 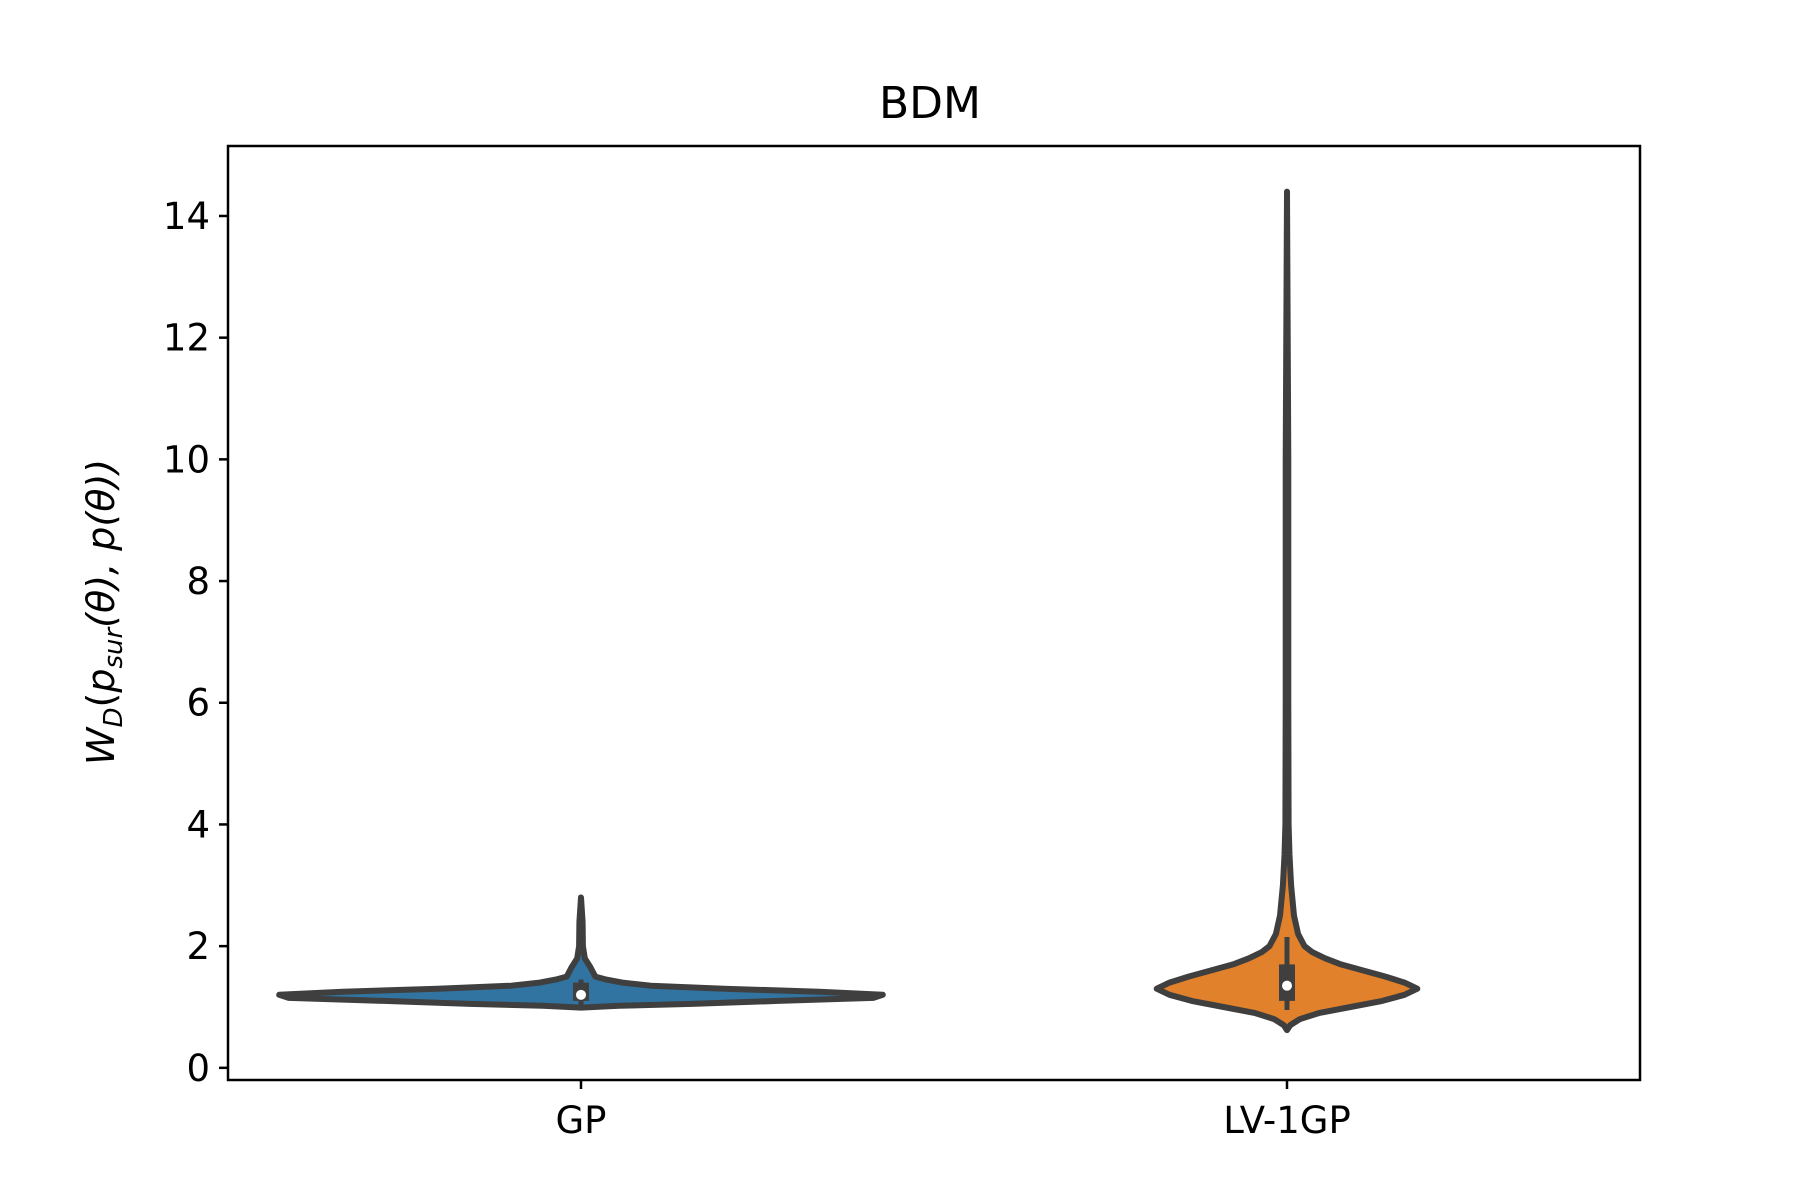 I want to click on violin-body-lv-1gp, so click(x=1287, y=611).